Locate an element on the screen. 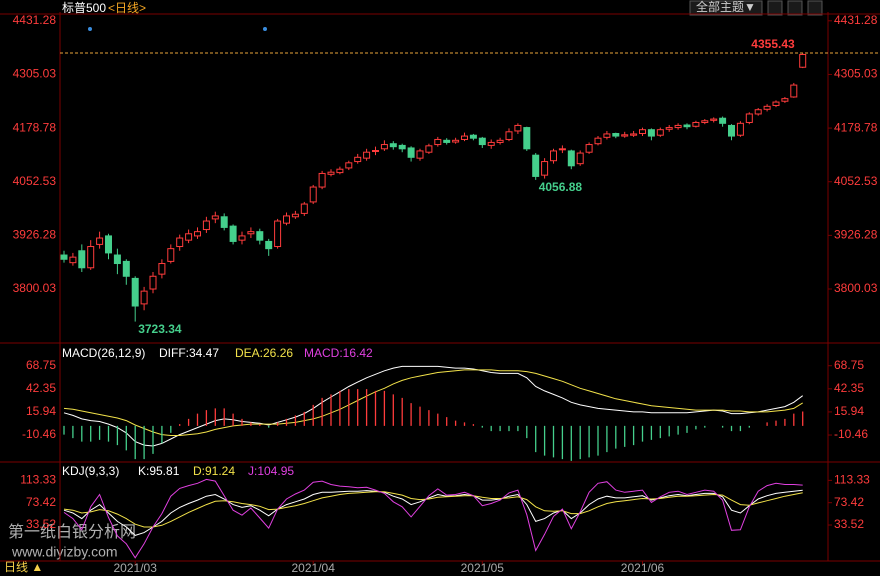  y-tick-label: 4305.03 is located at coordinates (35, 74).